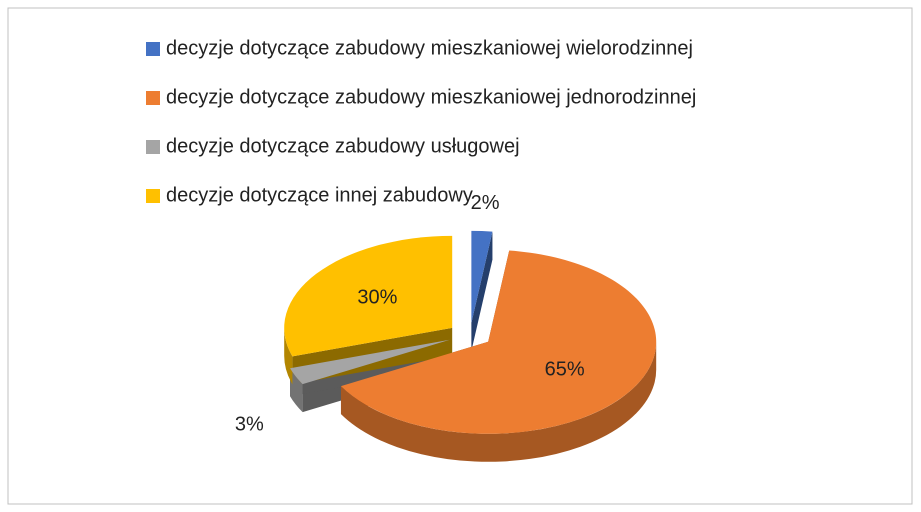  I want to click on legend-label: decyzje dotyczące innej zabudowy, so click(319, 195).